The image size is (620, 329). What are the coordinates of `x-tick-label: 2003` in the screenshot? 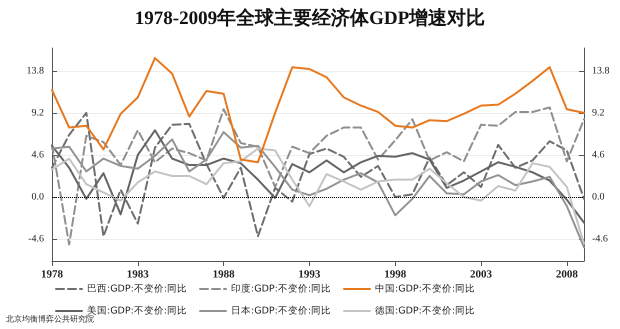 It's located at (481, 274).